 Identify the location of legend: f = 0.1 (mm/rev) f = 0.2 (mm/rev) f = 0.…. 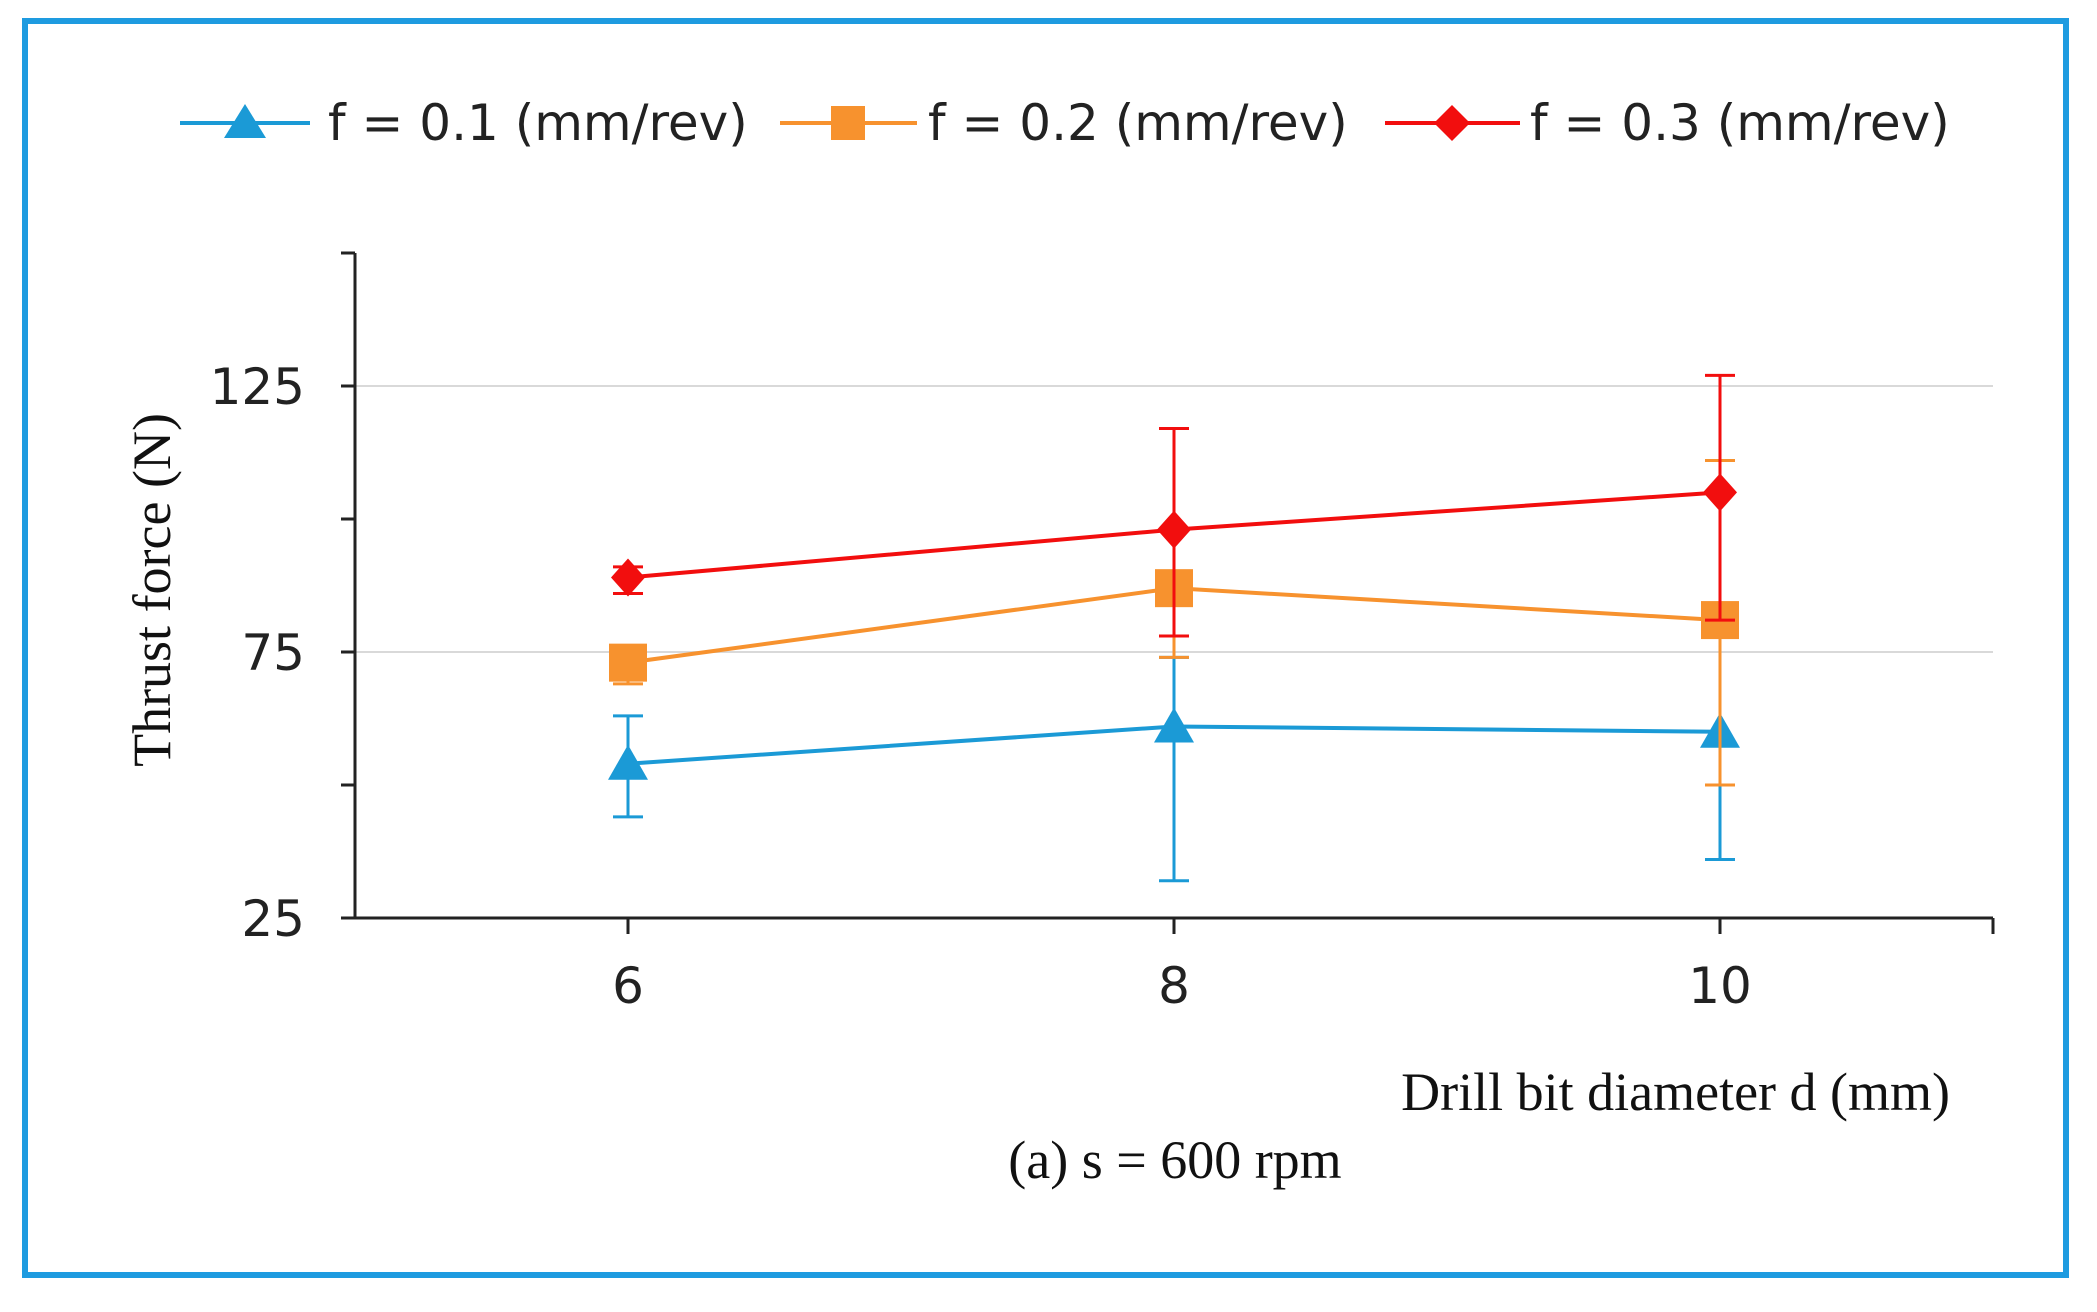
(1065, 123).